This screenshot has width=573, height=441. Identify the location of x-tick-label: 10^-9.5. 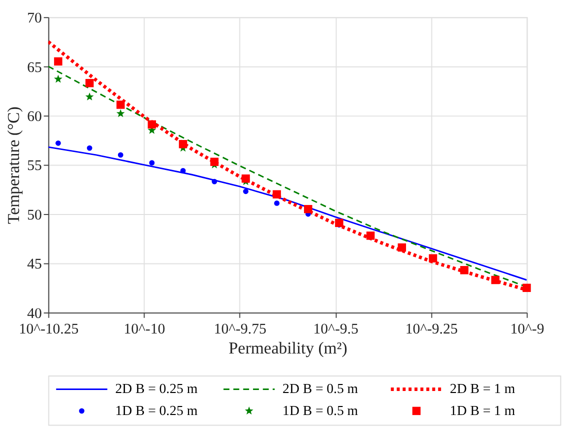
(335, 330).